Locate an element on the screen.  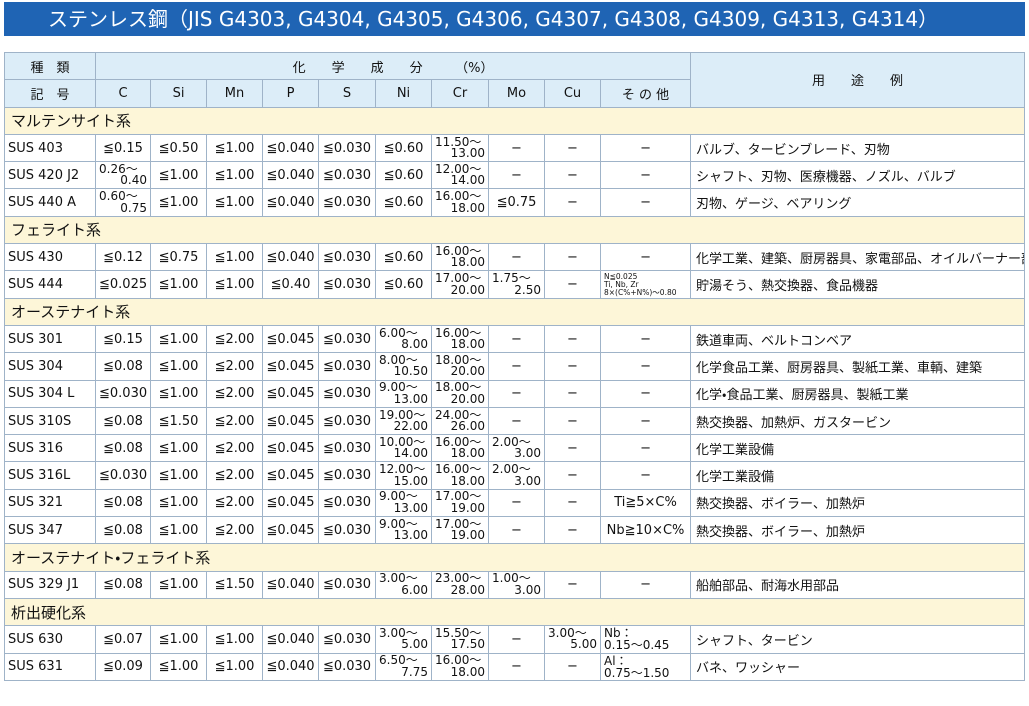
section-name: マルテンサイト系 is located at coordinates (514, 120).